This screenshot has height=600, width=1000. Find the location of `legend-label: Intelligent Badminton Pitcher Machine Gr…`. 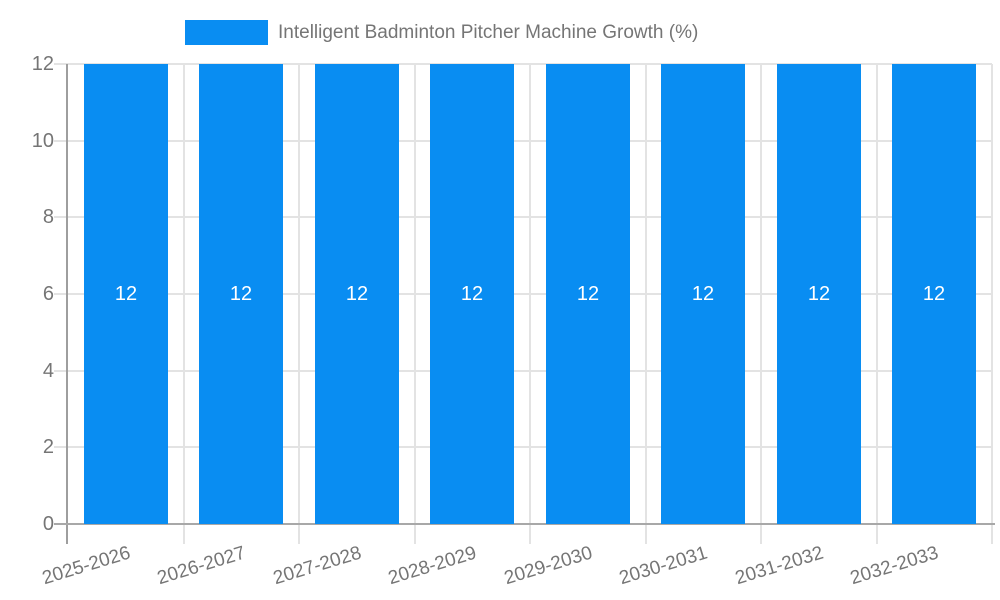

legend-label: Intelligent Badminton Pitcher Machine Gr… is located at coordinates (488, 32).